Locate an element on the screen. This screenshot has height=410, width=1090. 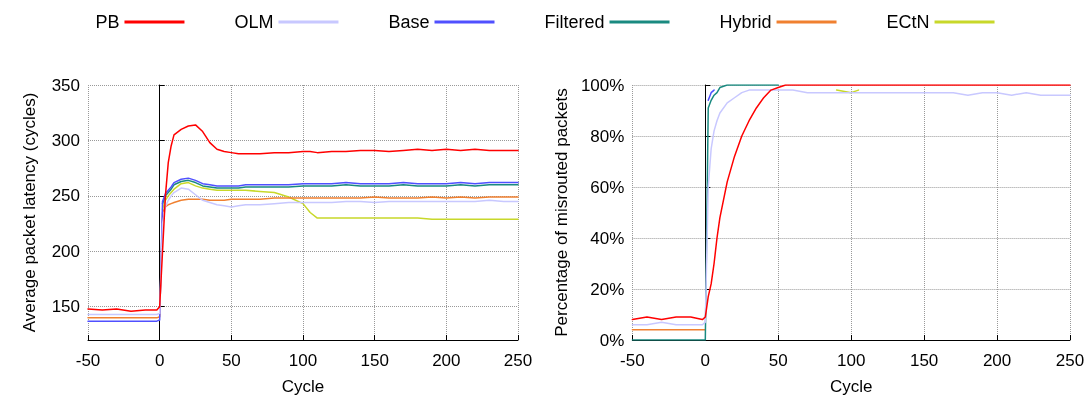
y-tick-label: 350 is located at coordinates (65, 85).